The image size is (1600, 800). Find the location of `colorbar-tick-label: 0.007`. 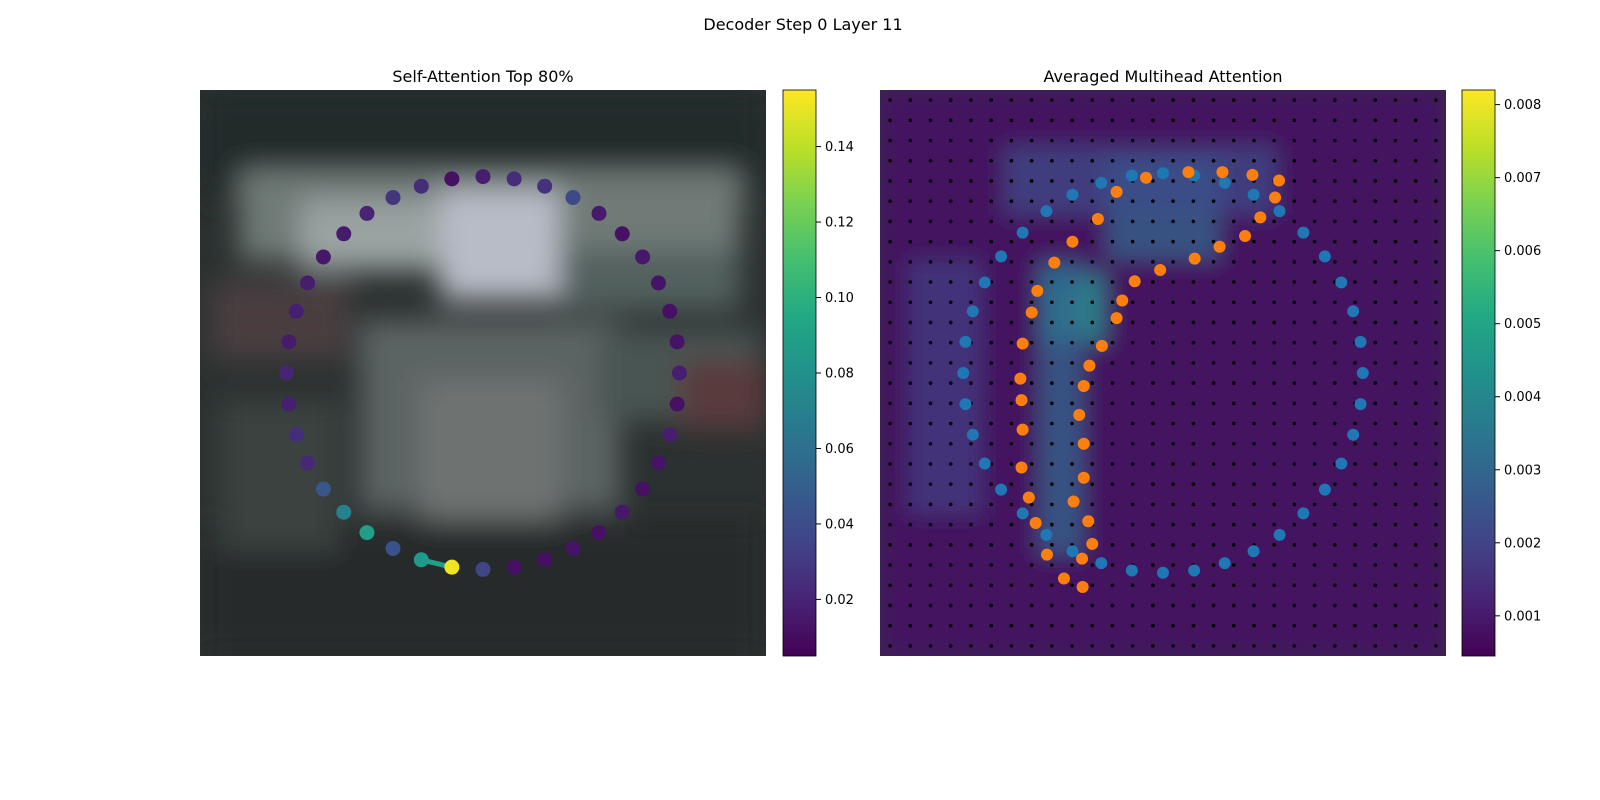

colorbar-tick-label: 0.007 is located at coordinates (1522, 178).